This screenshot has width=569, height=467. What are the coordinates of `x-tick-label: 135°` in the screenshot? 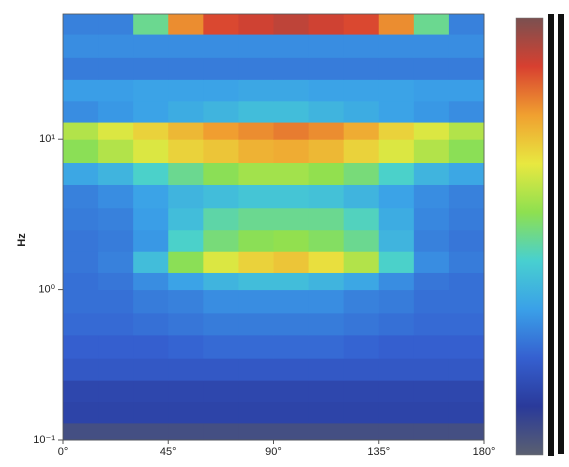 It's located at (378, 452).